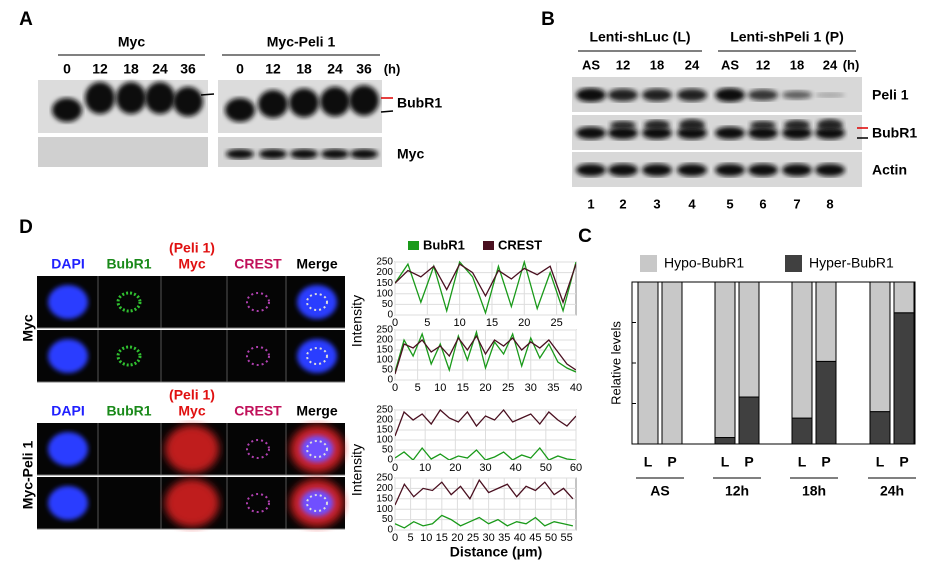 The image size is (937, 566). I want to click on y-tick-label: 0, so click(390, 530).